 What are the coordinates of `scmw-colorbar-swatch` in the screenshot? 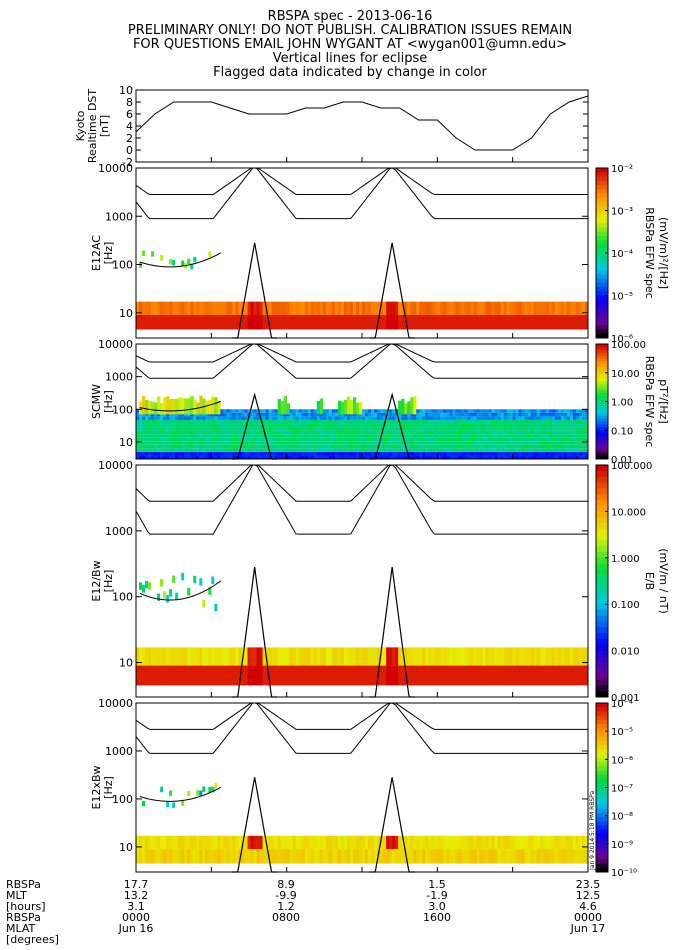 It's located at (602, 443).